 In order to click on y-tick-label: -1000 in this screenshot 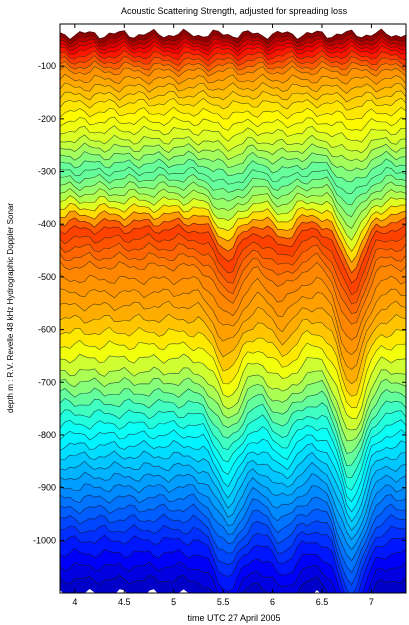, I will do `click(44, 540)`.